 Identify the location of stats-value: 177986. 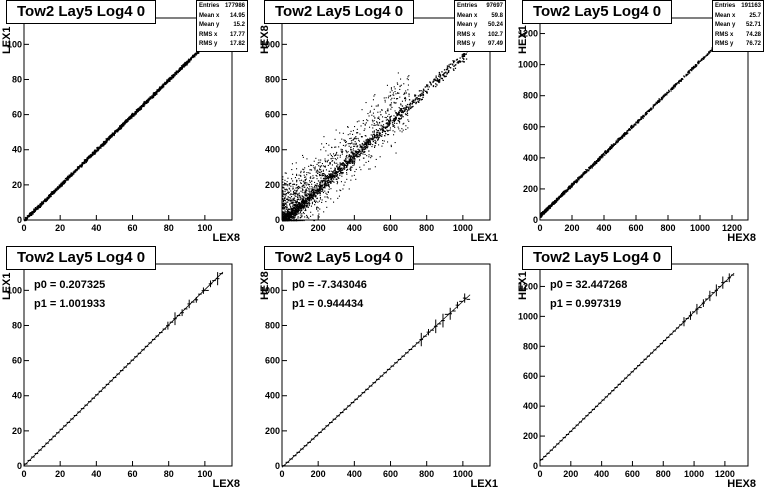
(234, 6).